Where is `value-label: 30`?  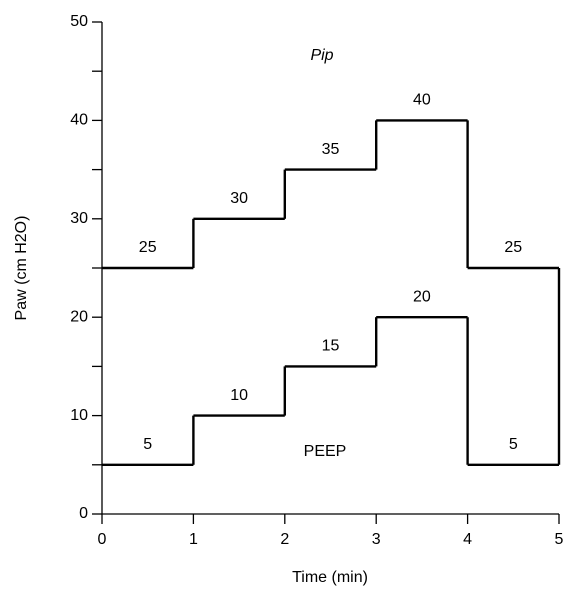
value-label: 30 is located at coordinates (239, 198).